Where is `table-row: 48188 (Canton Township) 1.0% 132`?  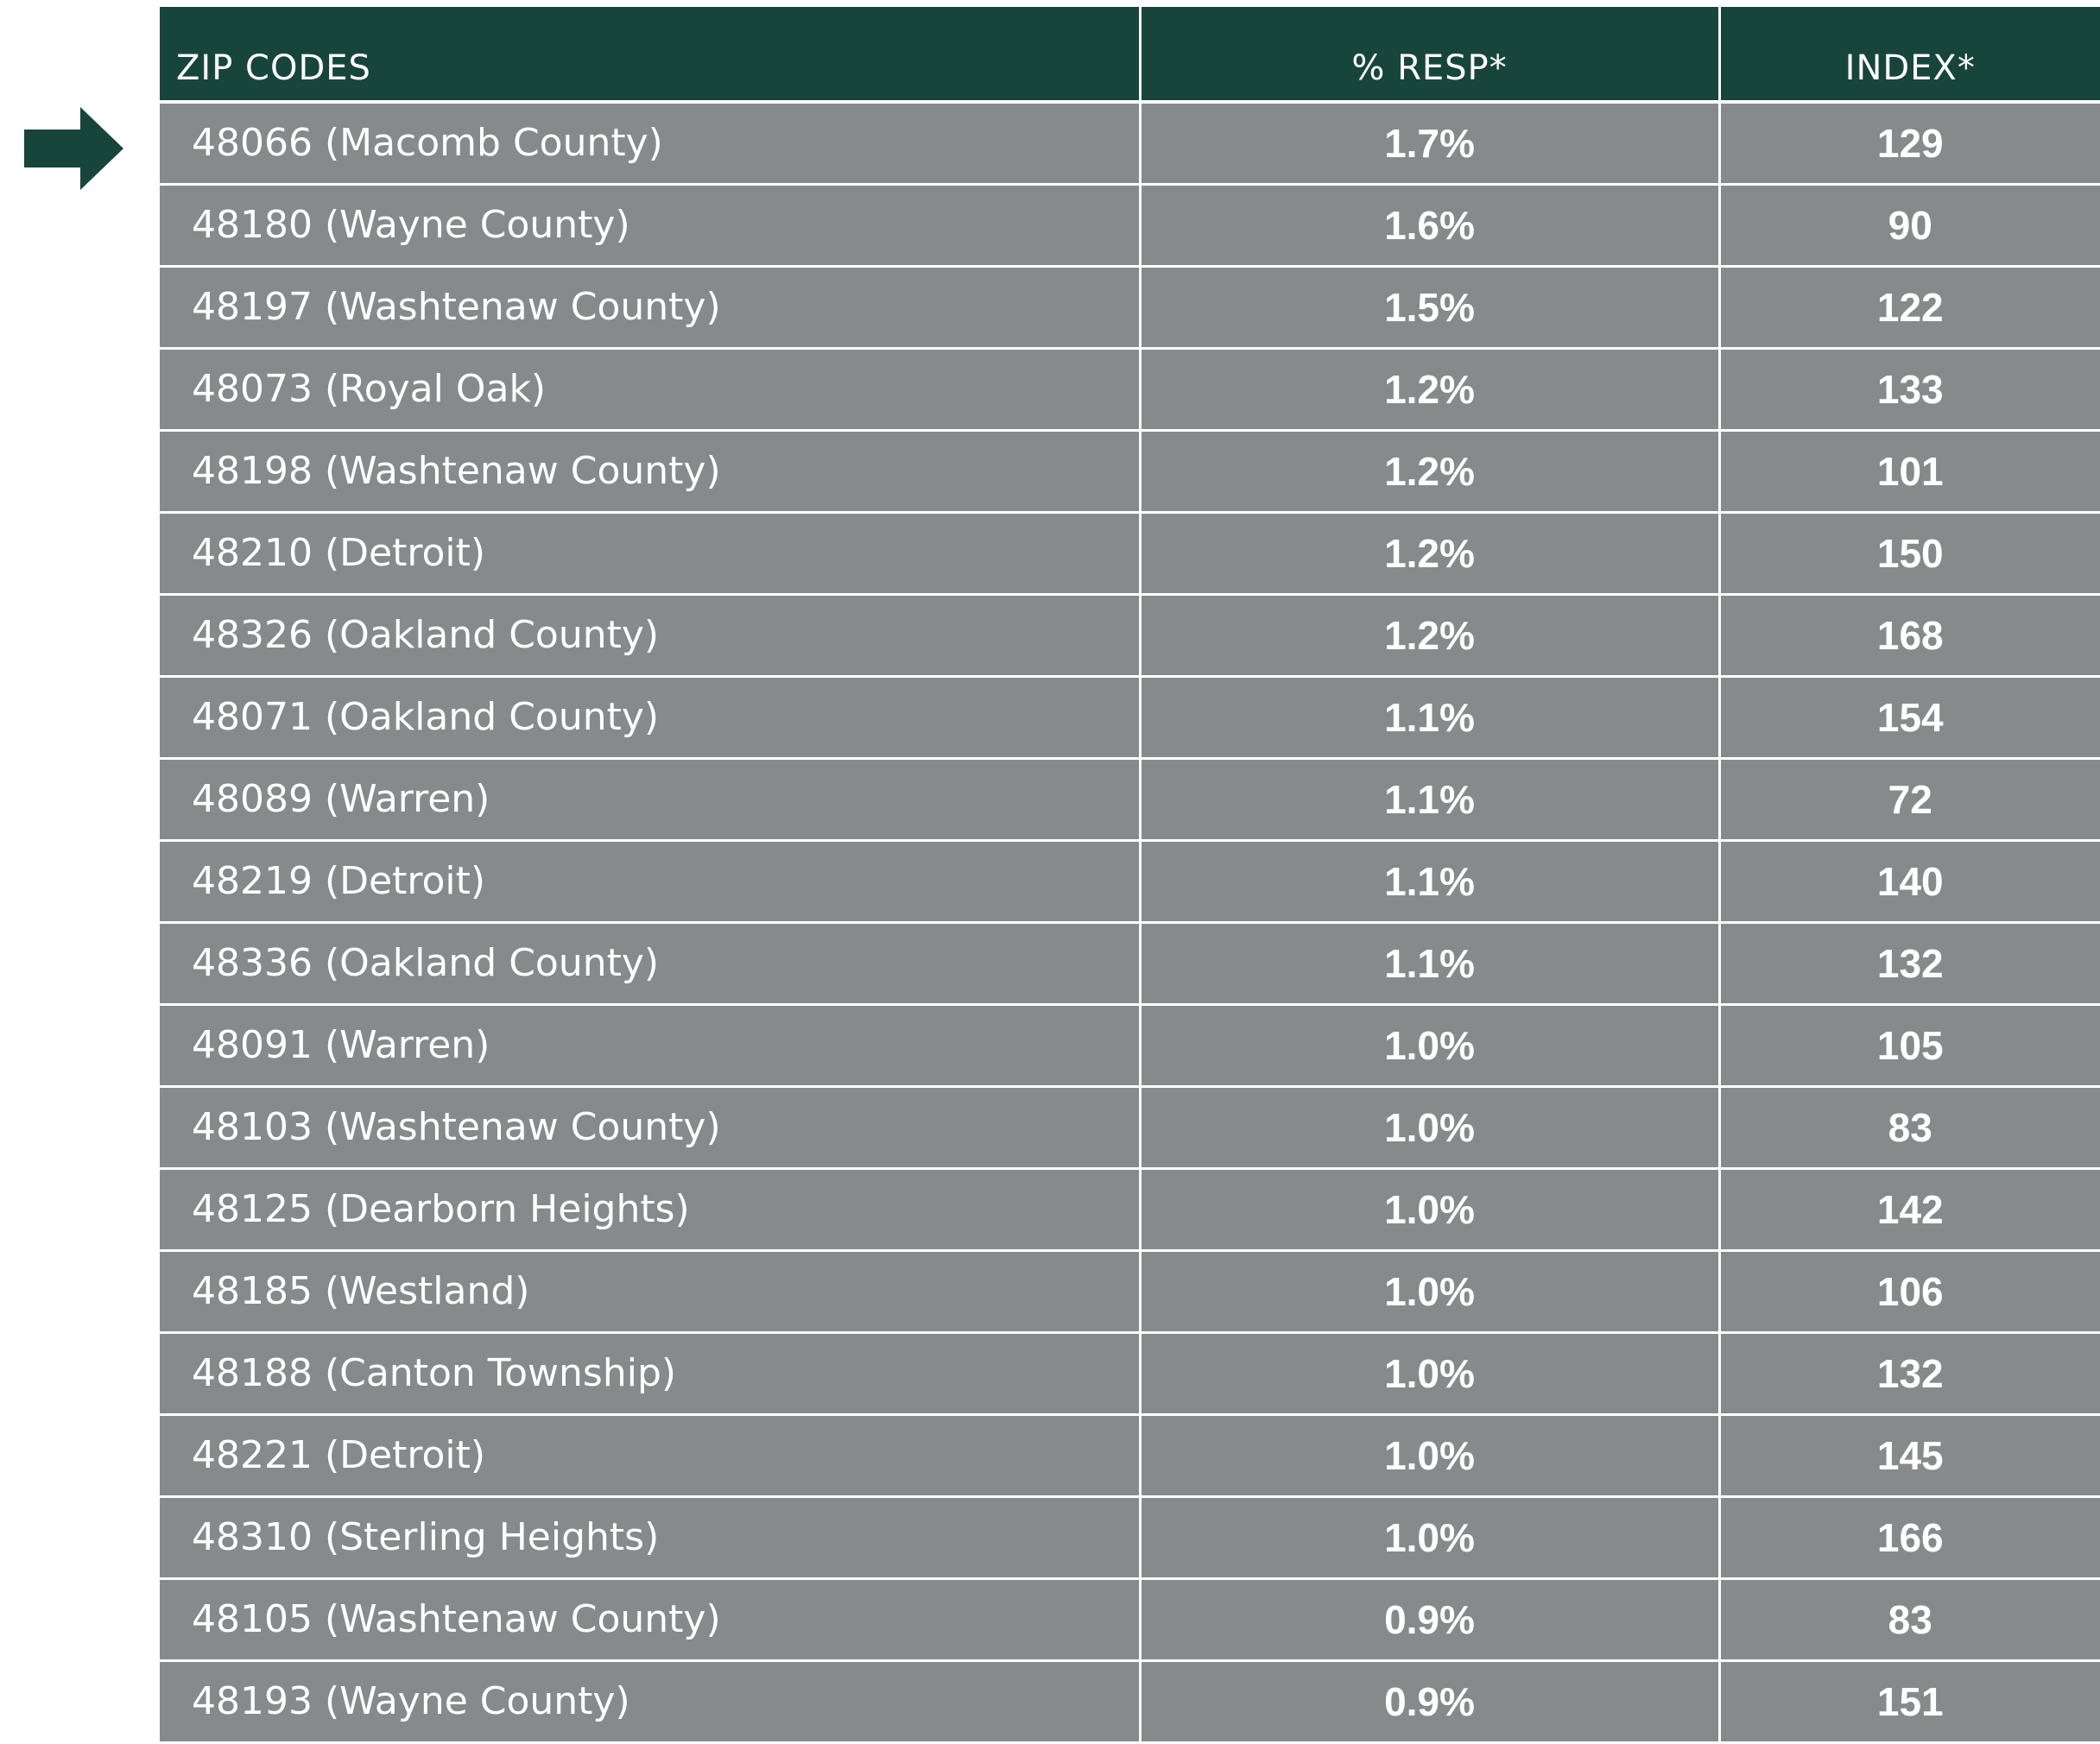 table-row: 48188 (Canton Township) 1.0% 132 is located at coordinates (1130, 1374).